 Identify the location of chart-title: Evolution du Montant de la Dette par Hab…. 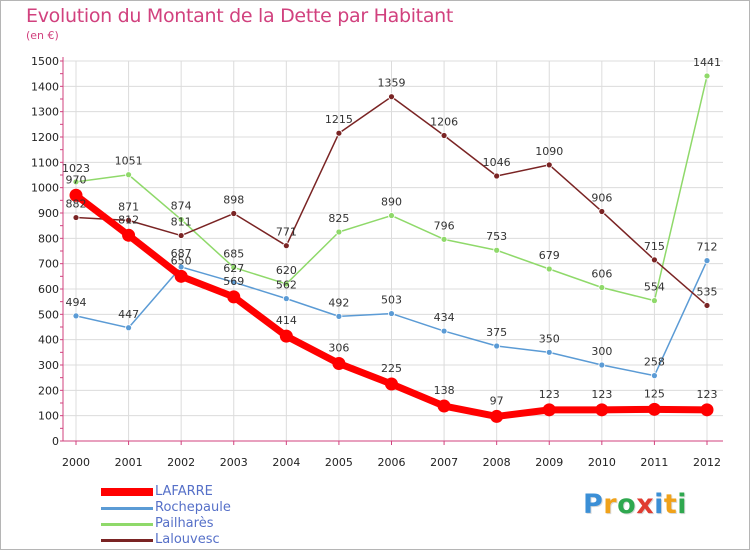
(240, 16).